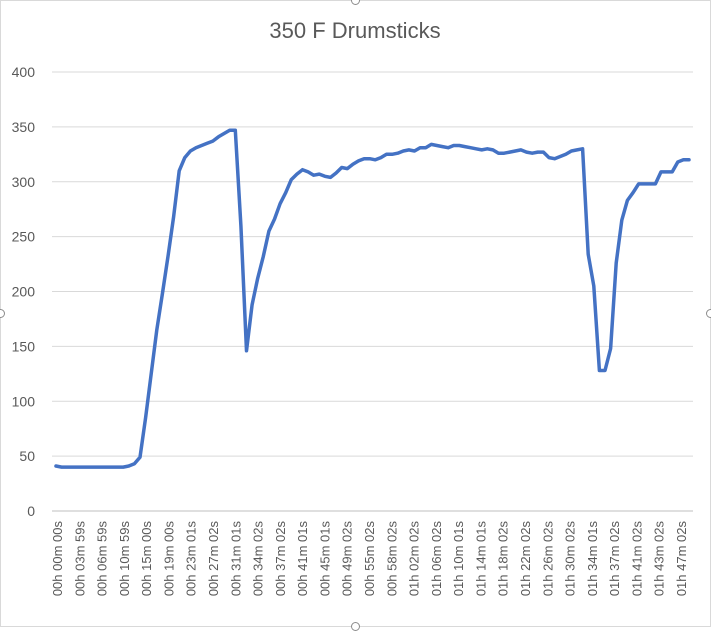  What do you see at coordinates (324, 559) in the screenshot?
I see `x-tick-label: 00h 45m 01s` at bounding box center [324, 559].